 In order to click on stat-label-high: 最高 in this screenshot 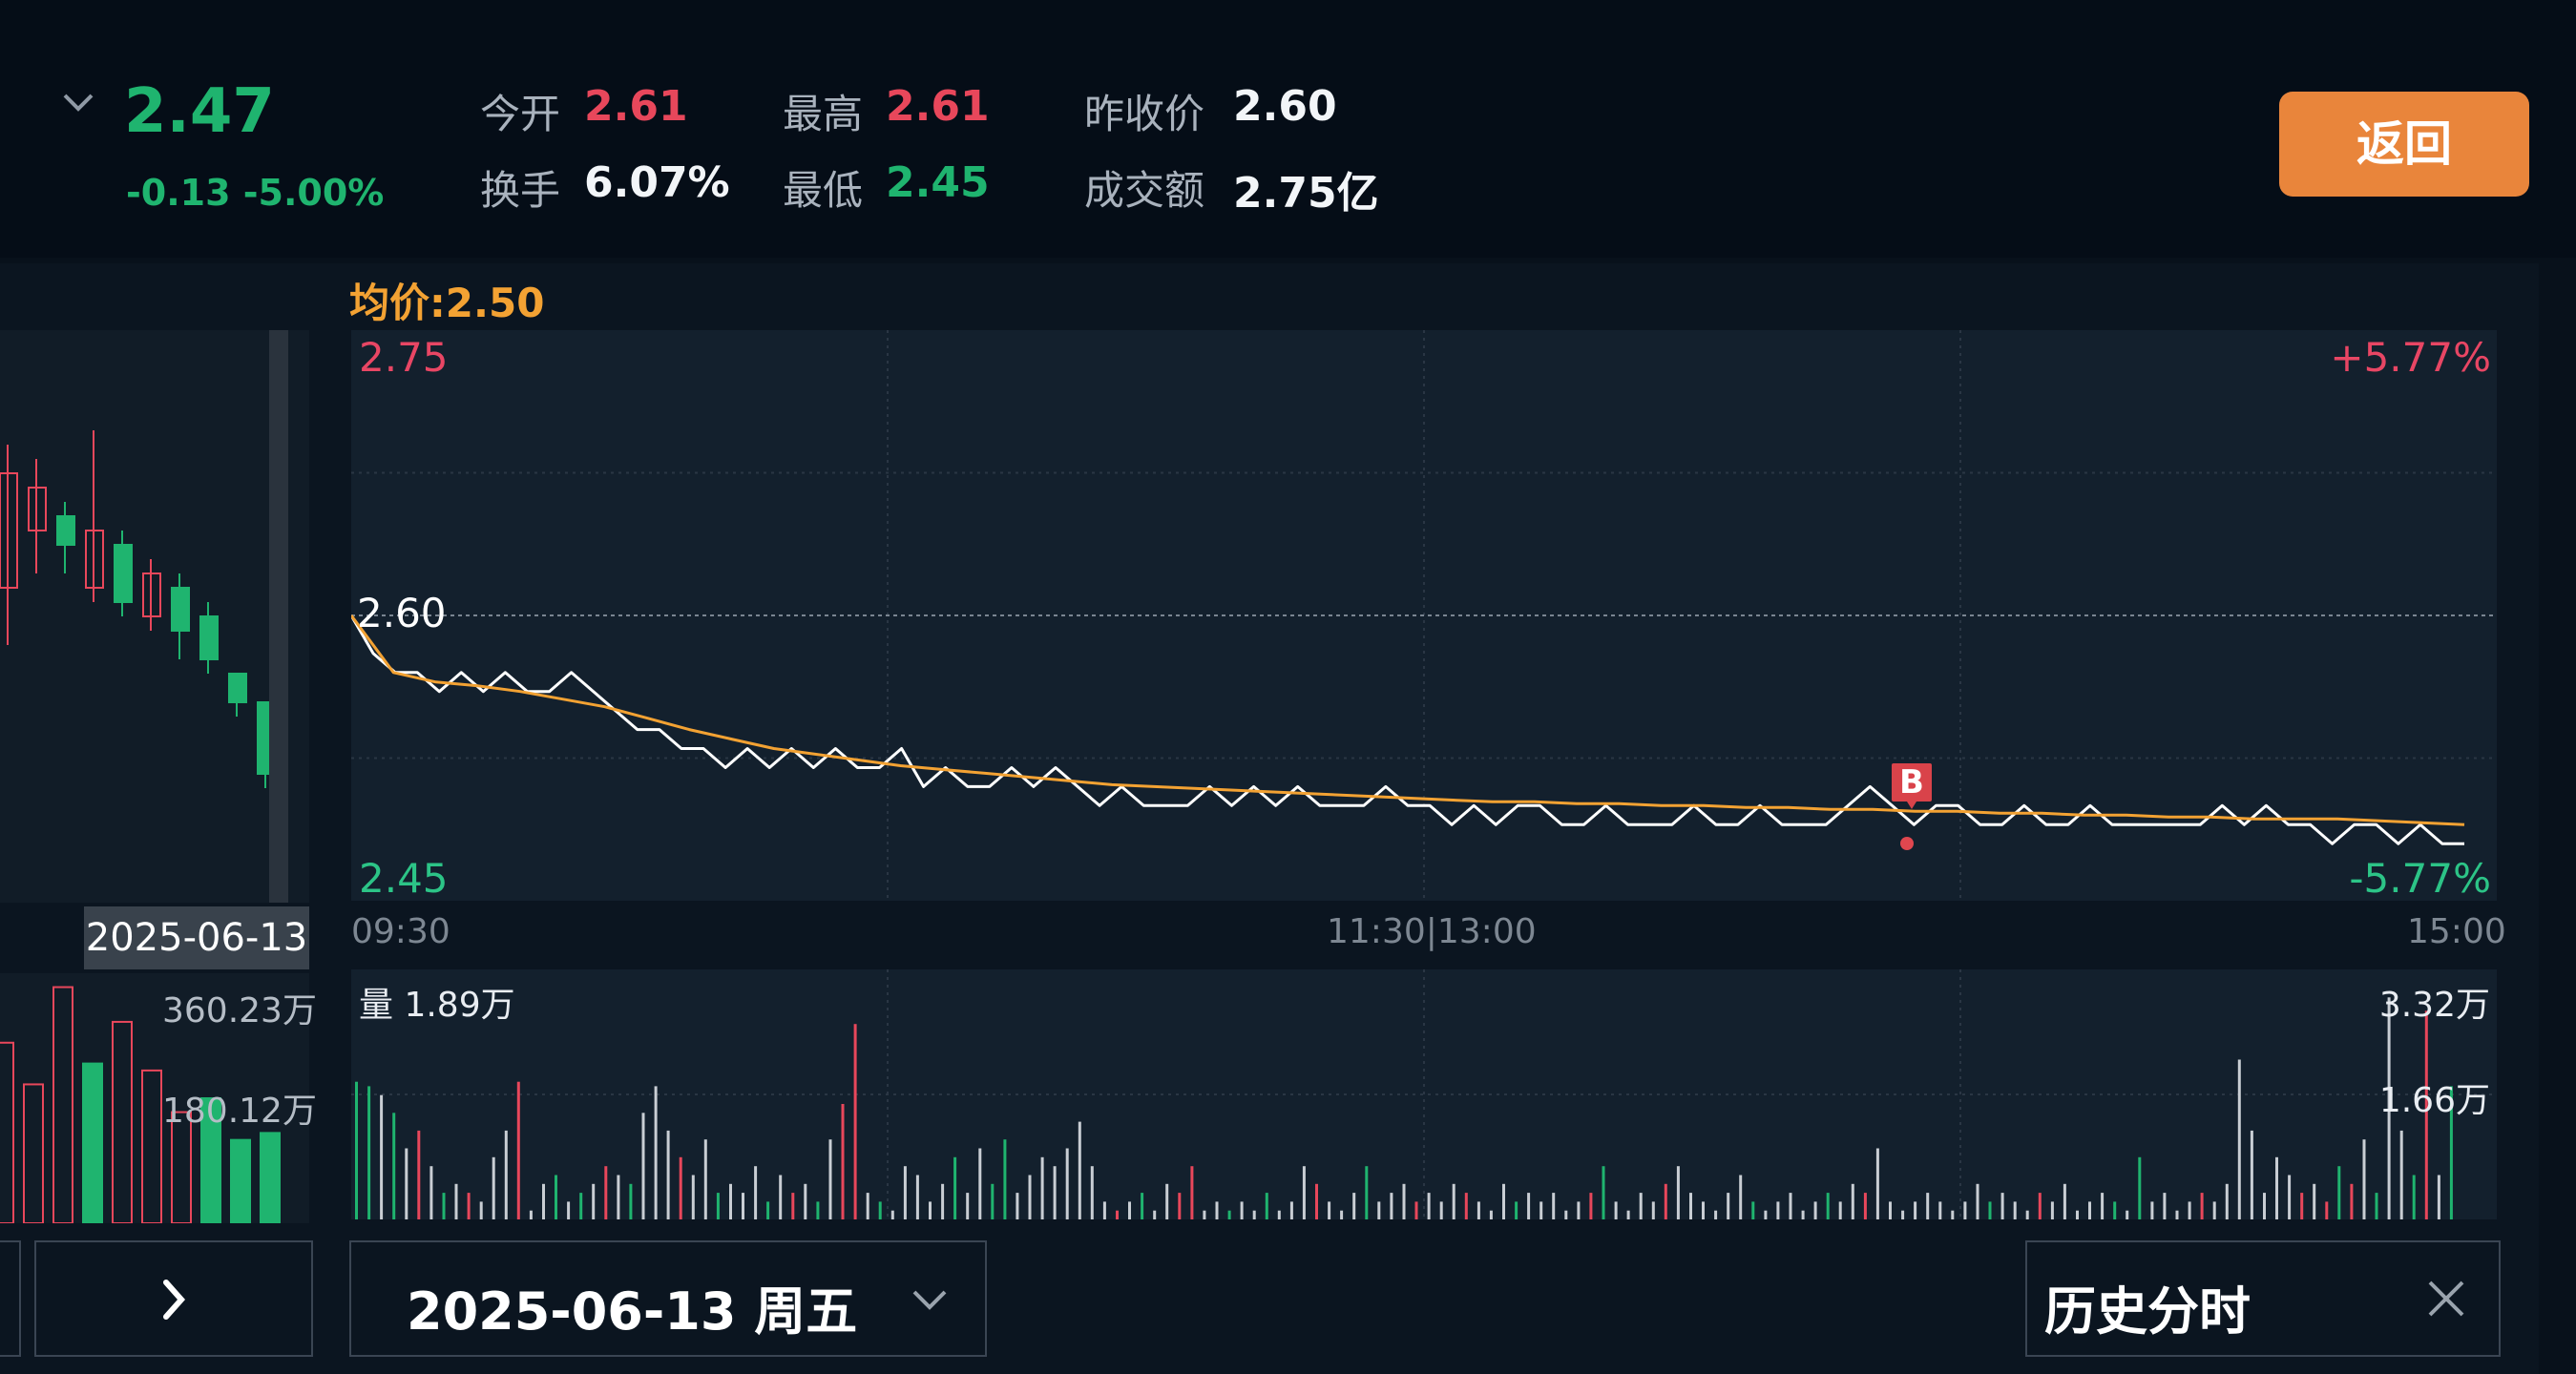, I will do `click(823, 114)`.